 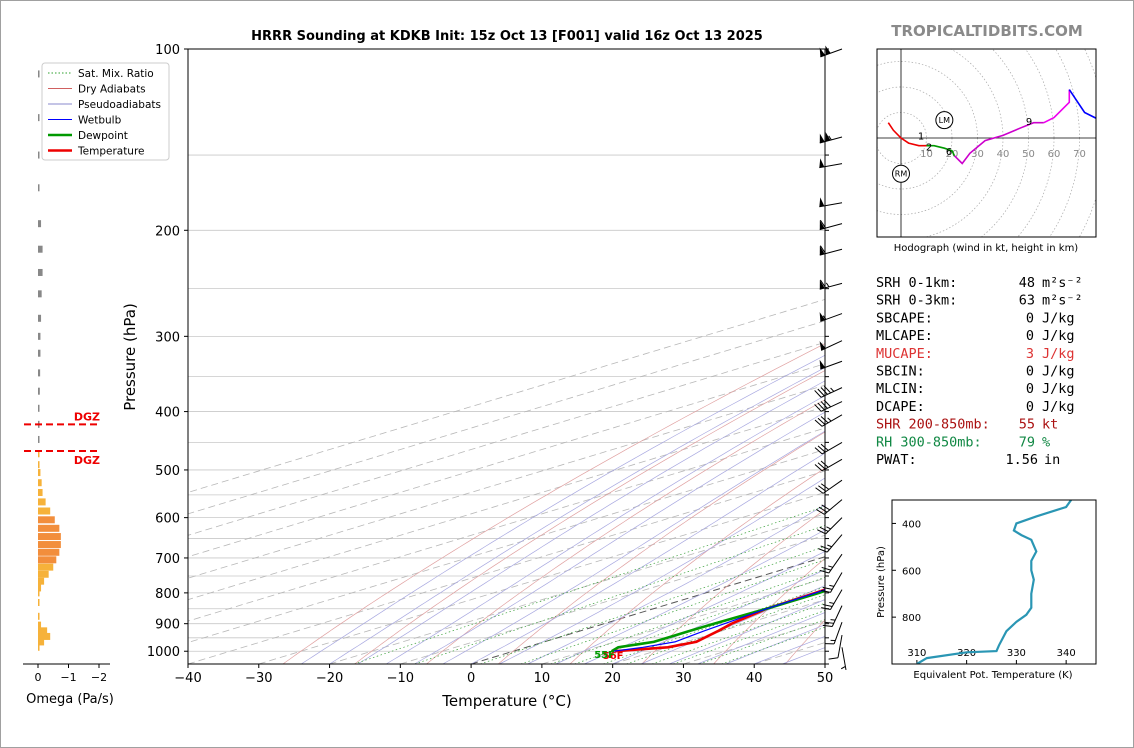 I want to click on x-tick-label: −10, so click(x=400, y=678).